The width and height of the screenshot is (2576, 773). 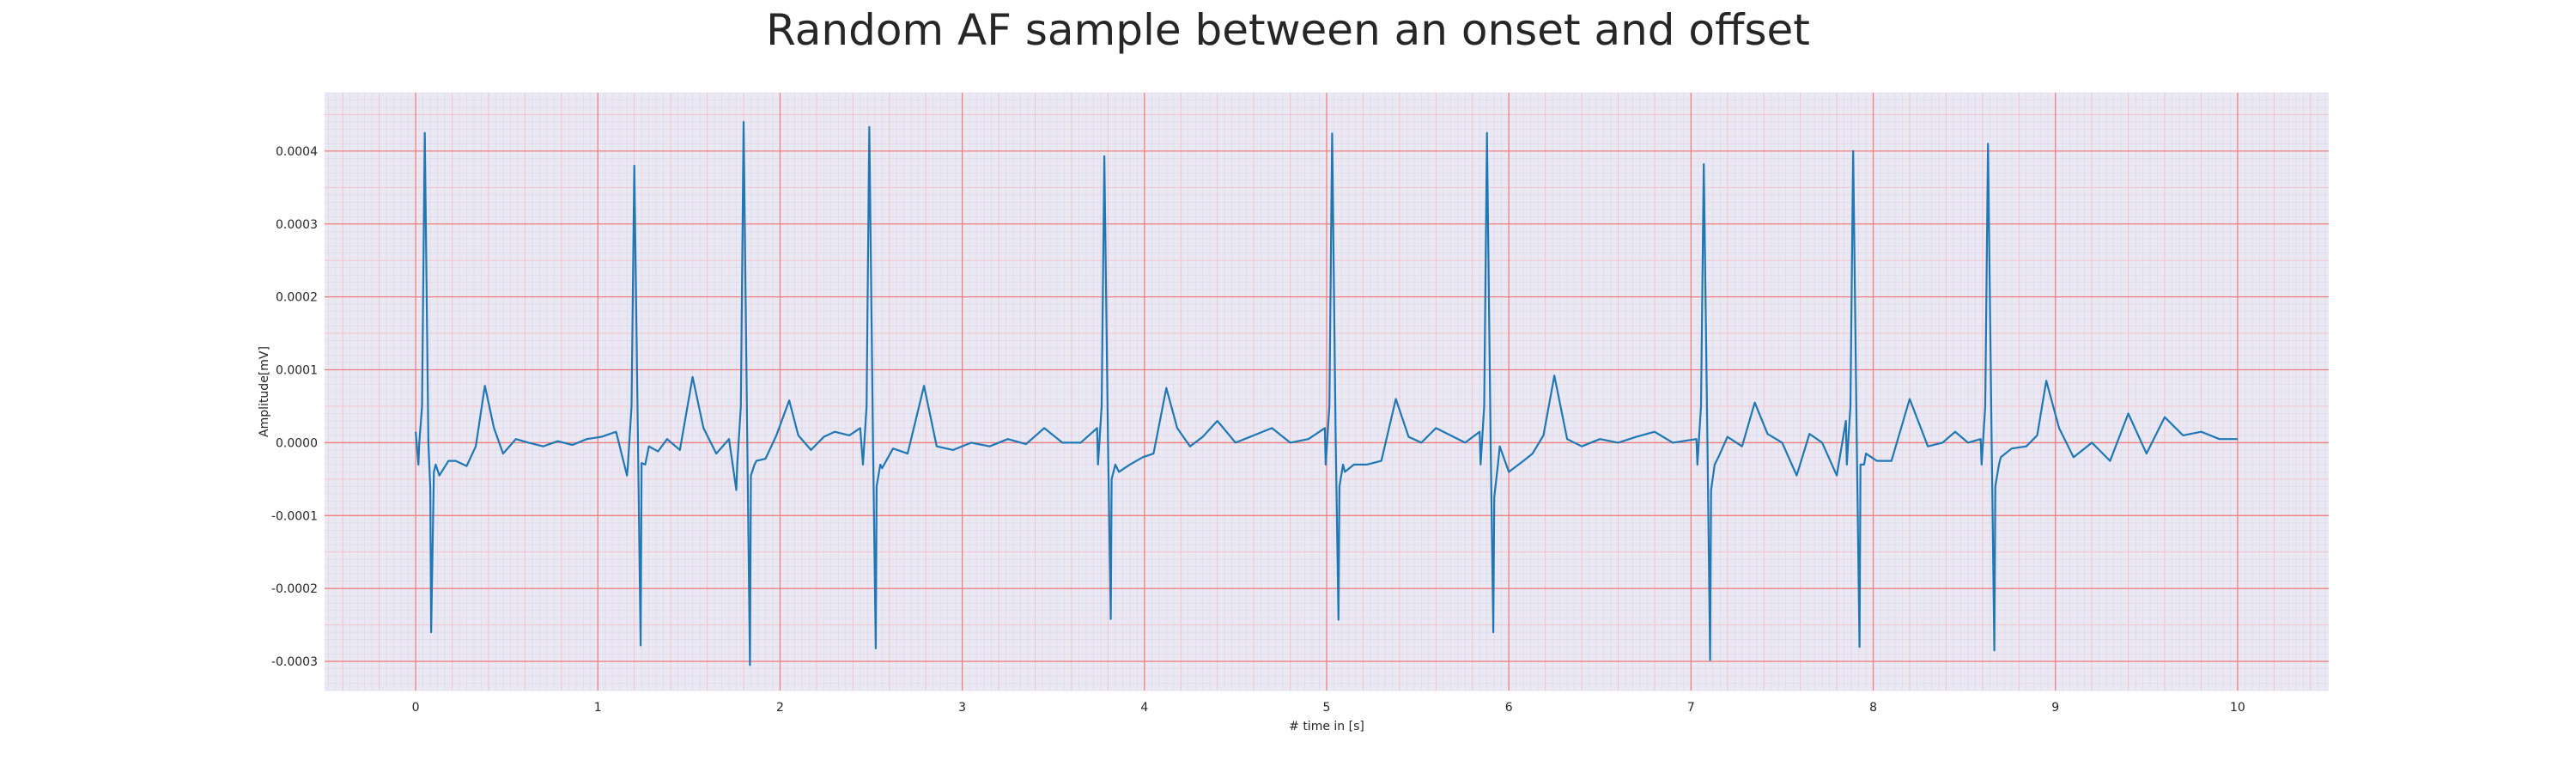 I want to click on x-tick-label: 6, so click(x=1509, y=708).